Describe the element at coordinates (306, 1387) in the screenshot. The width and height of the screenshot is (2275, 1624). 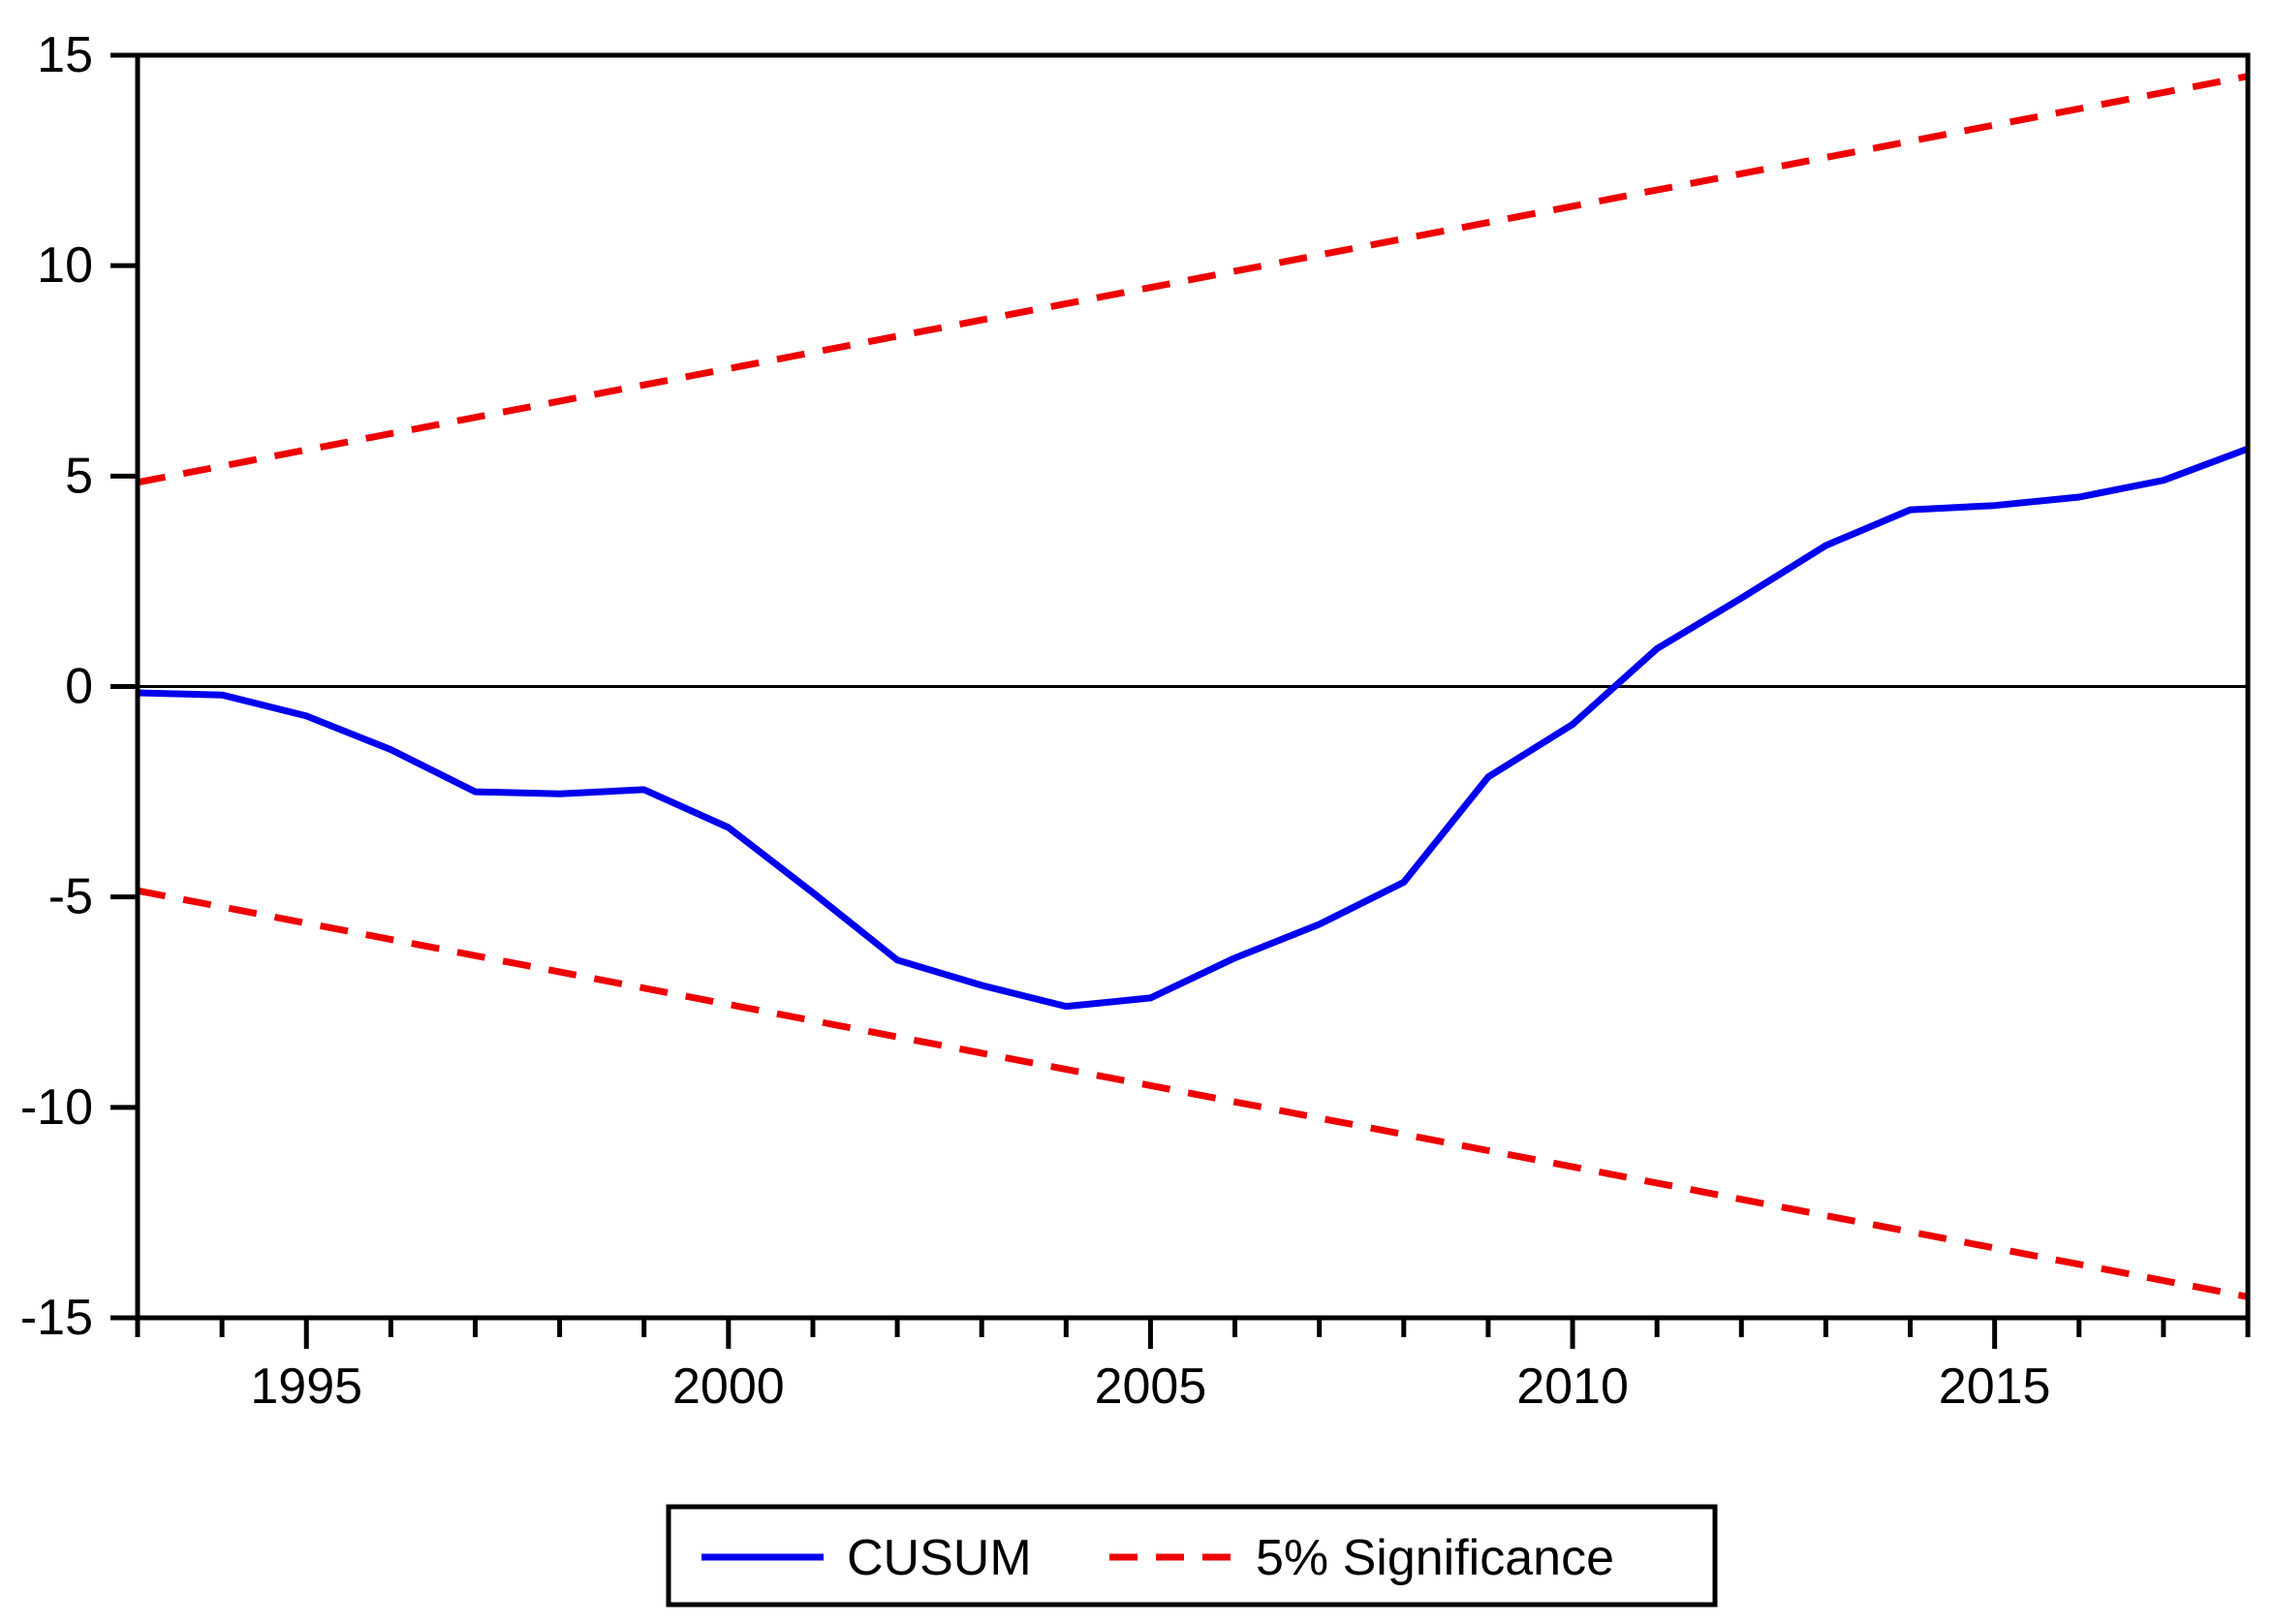
I see `x-axis-tick-label: 1995` at that location.